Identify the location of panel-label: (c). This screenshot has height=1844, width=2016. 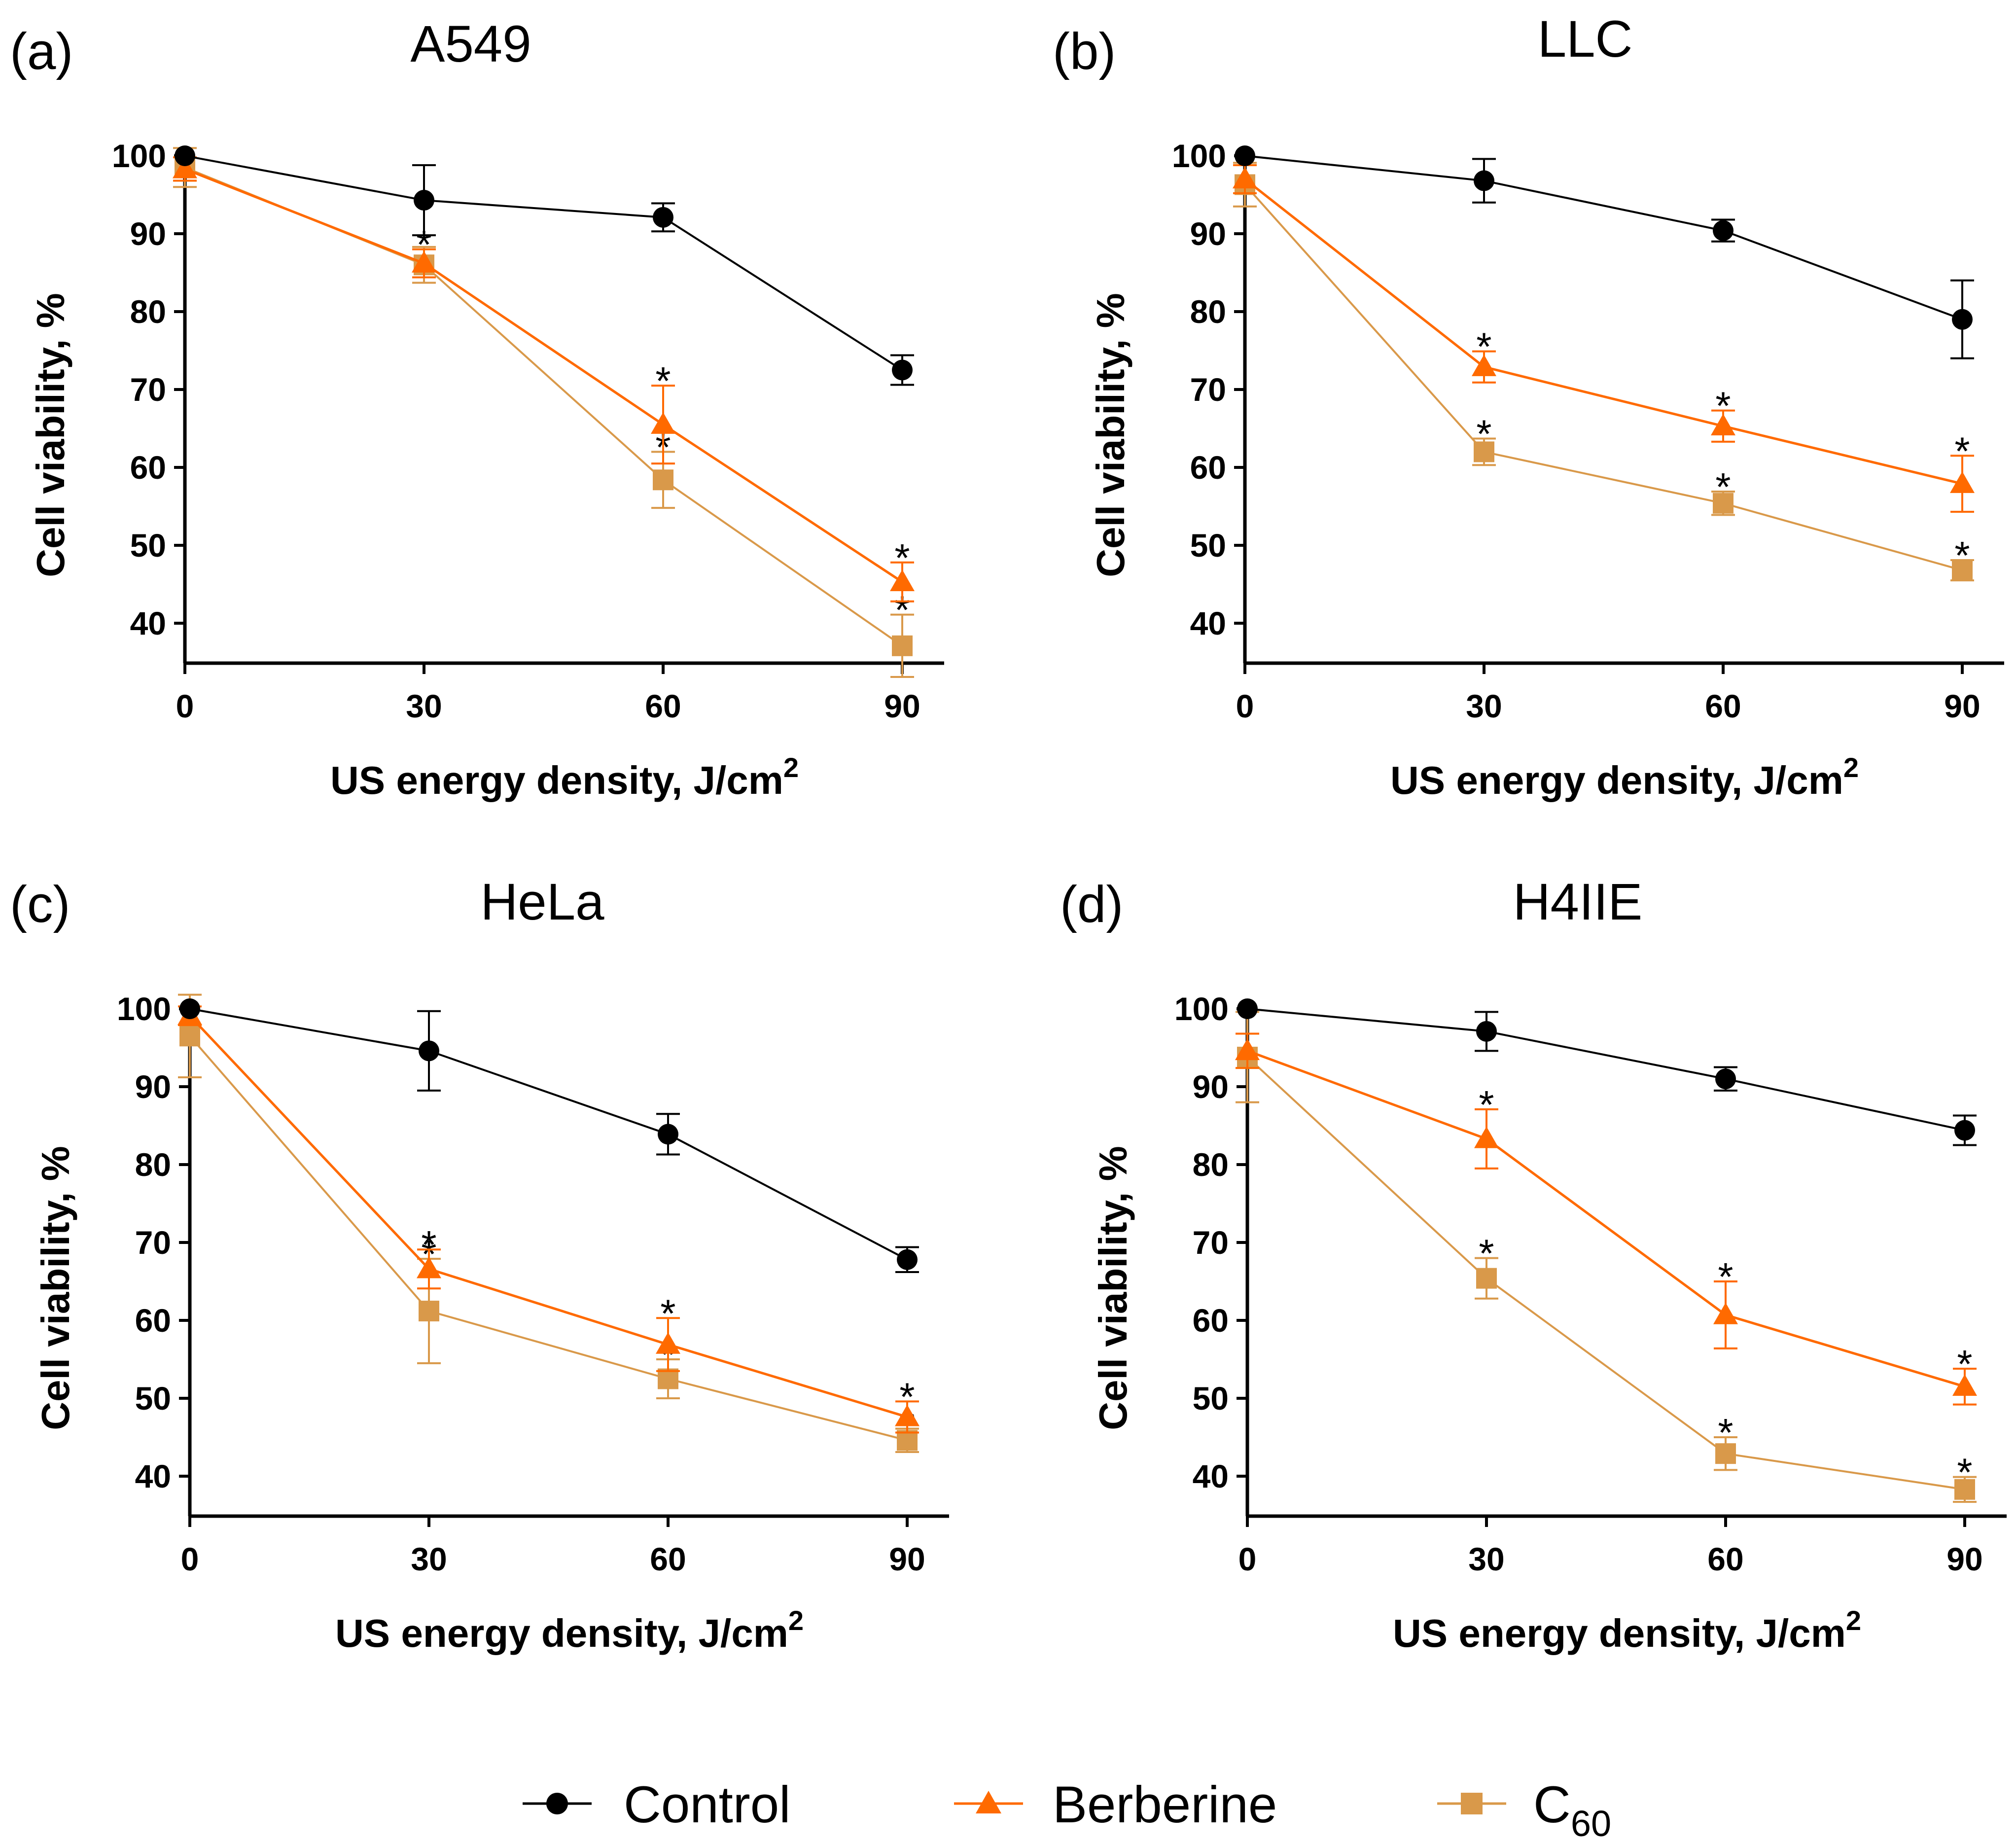
(40, 904).